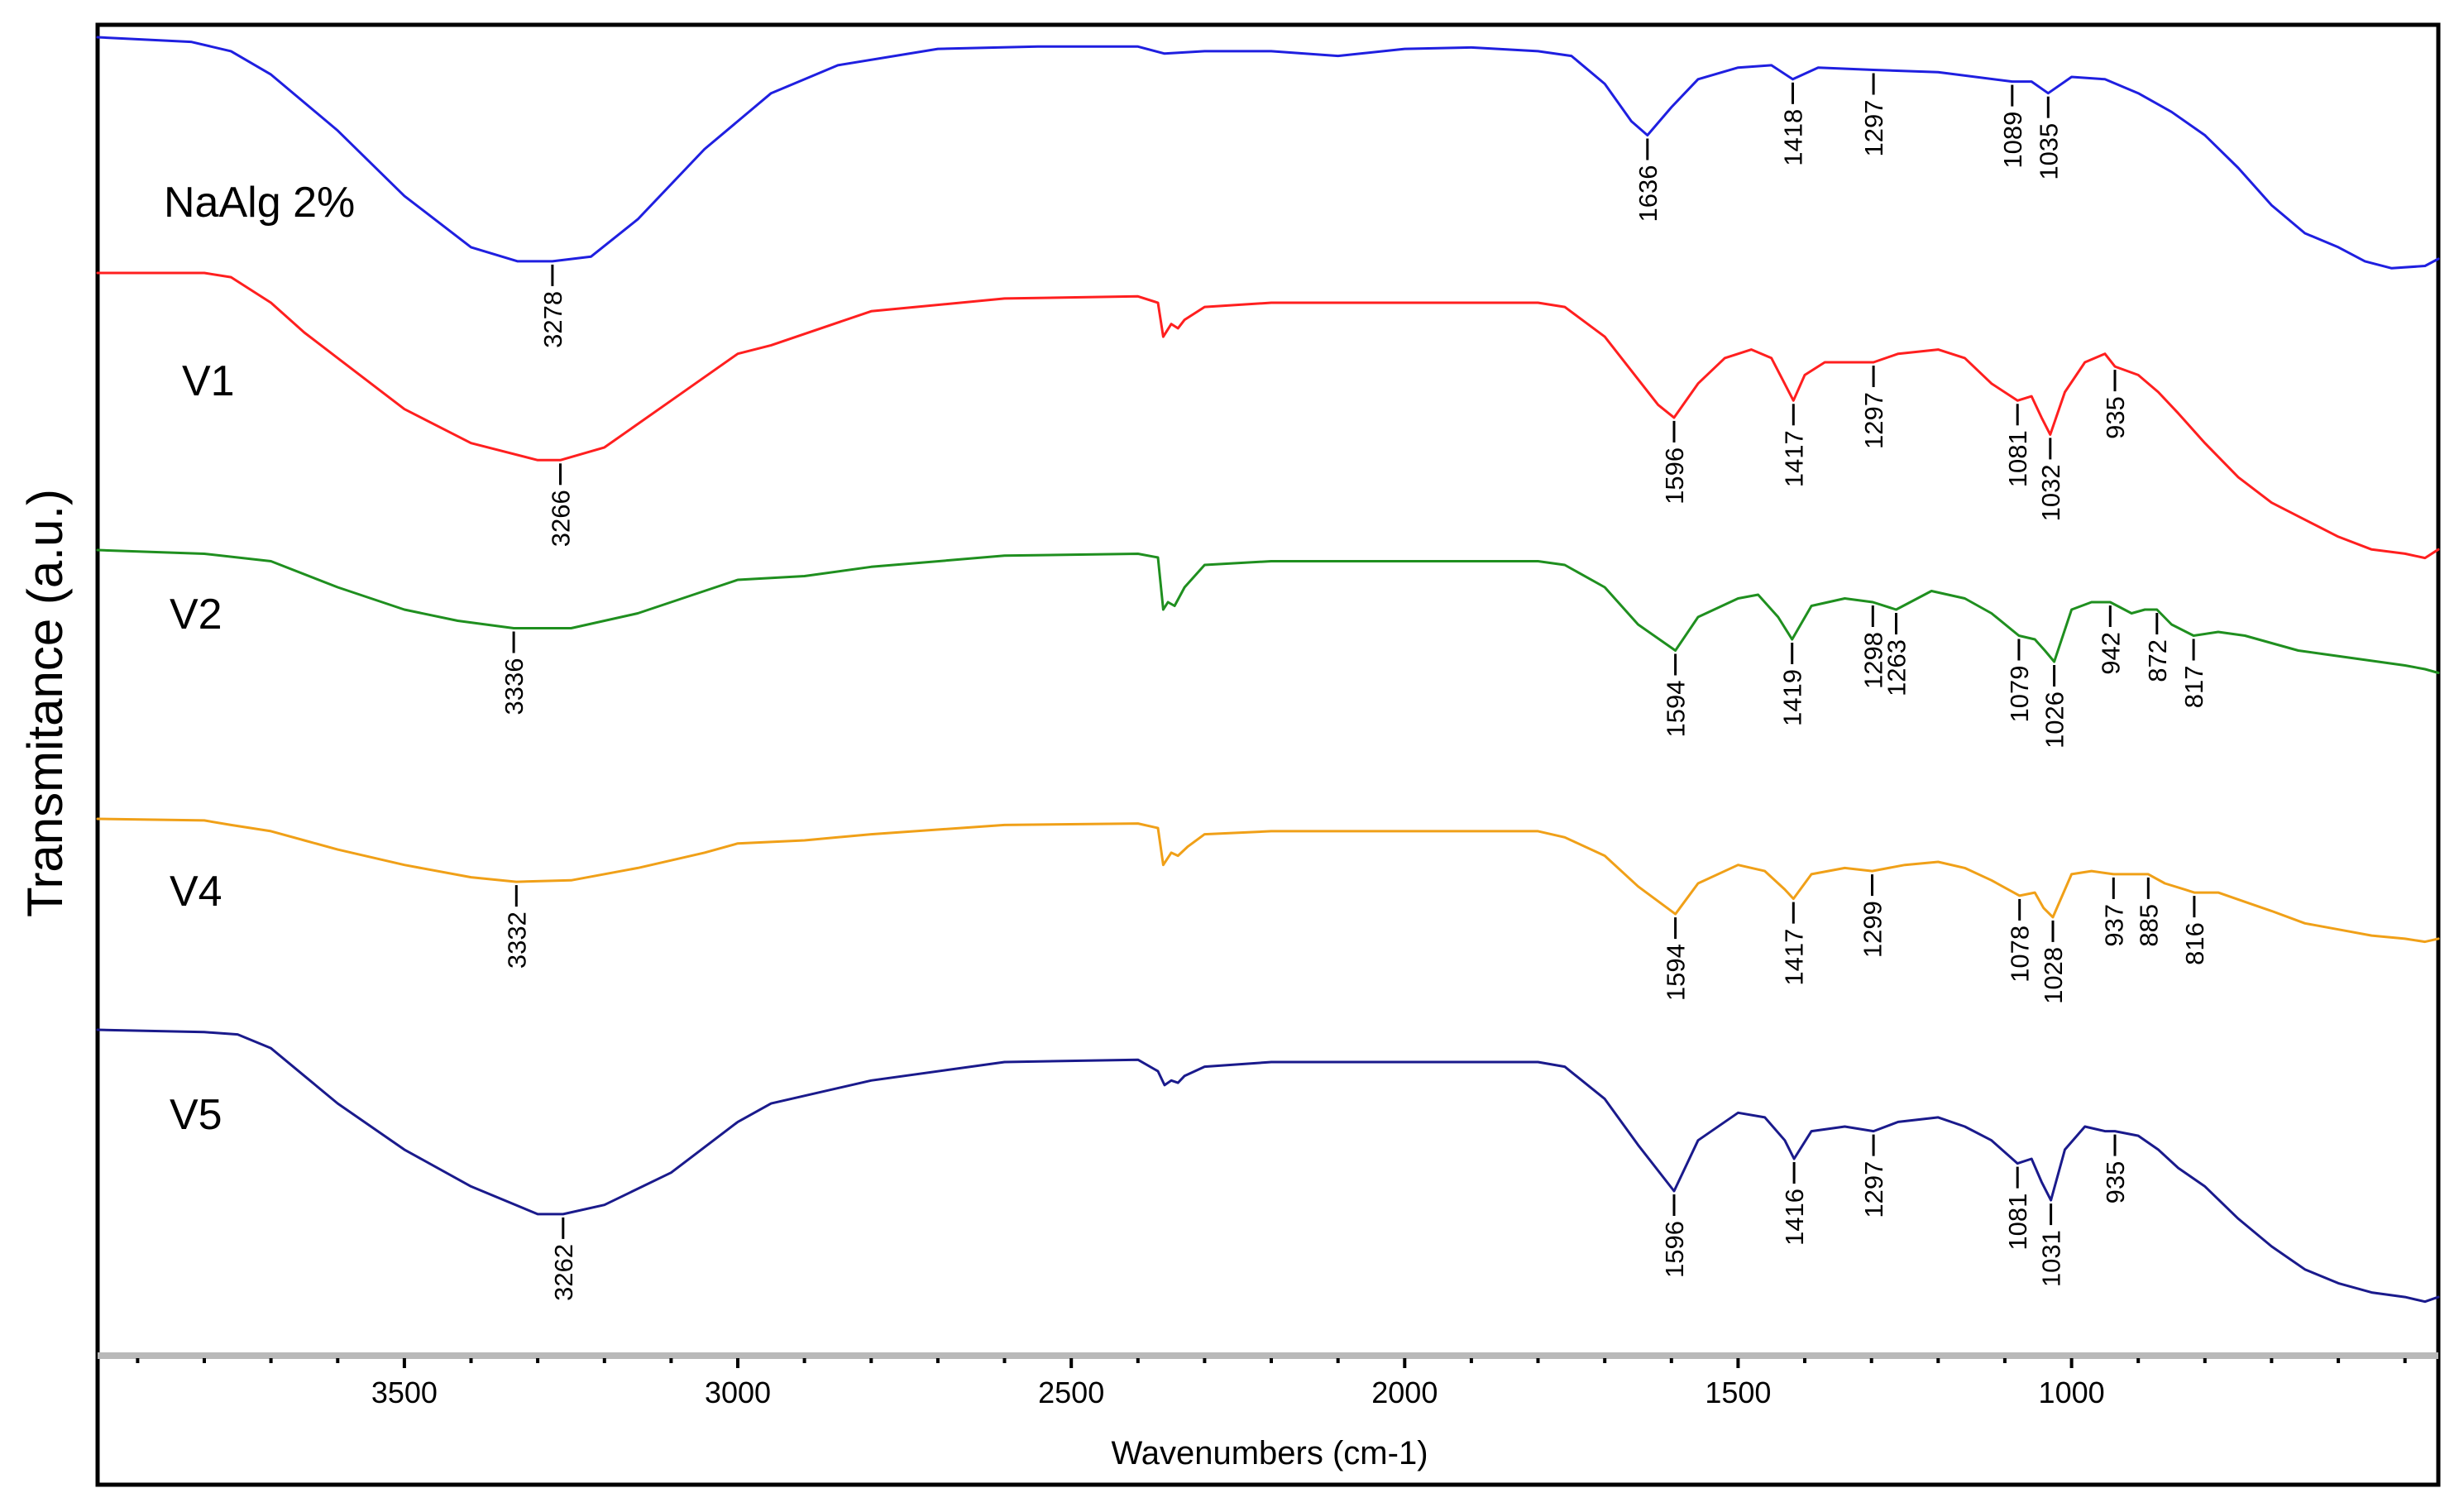 Image resolution: width=2459 pixels, height=1512 pixels. Describe the element at coordinates (1269, 1453) in the screenshot. I see `x-axis-title: Wavenumbers (cm-1)` at that location.